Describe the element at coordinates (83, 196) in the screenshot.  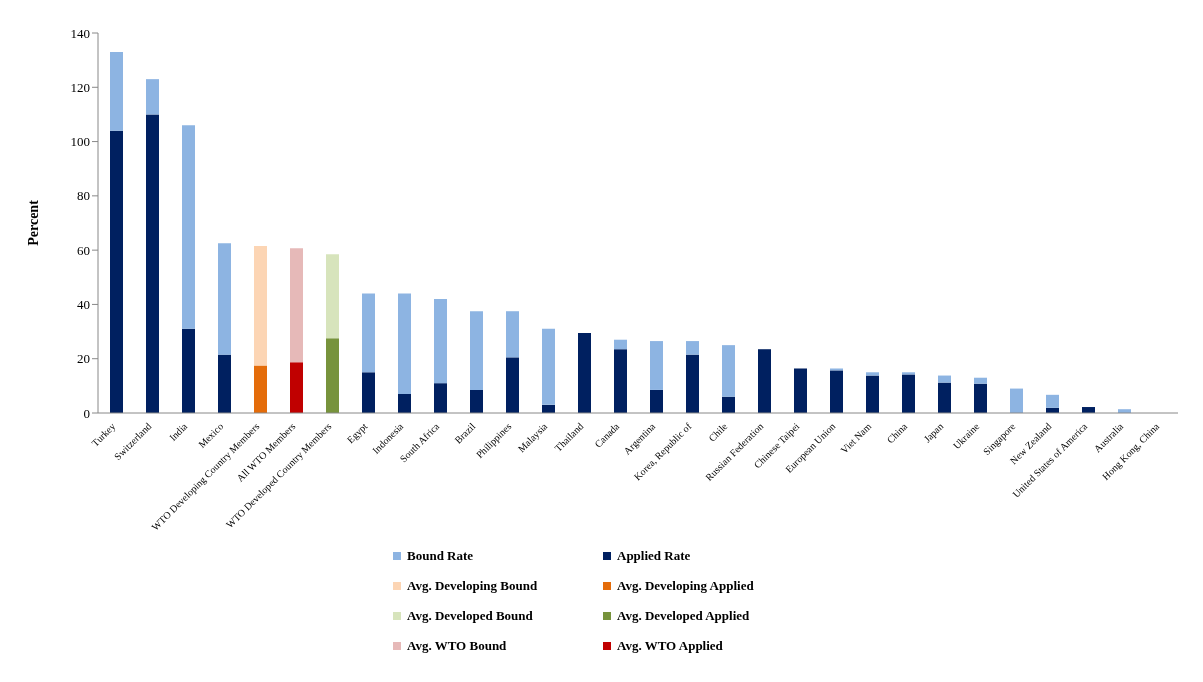
I see `y-tick-label: 80` at that location.